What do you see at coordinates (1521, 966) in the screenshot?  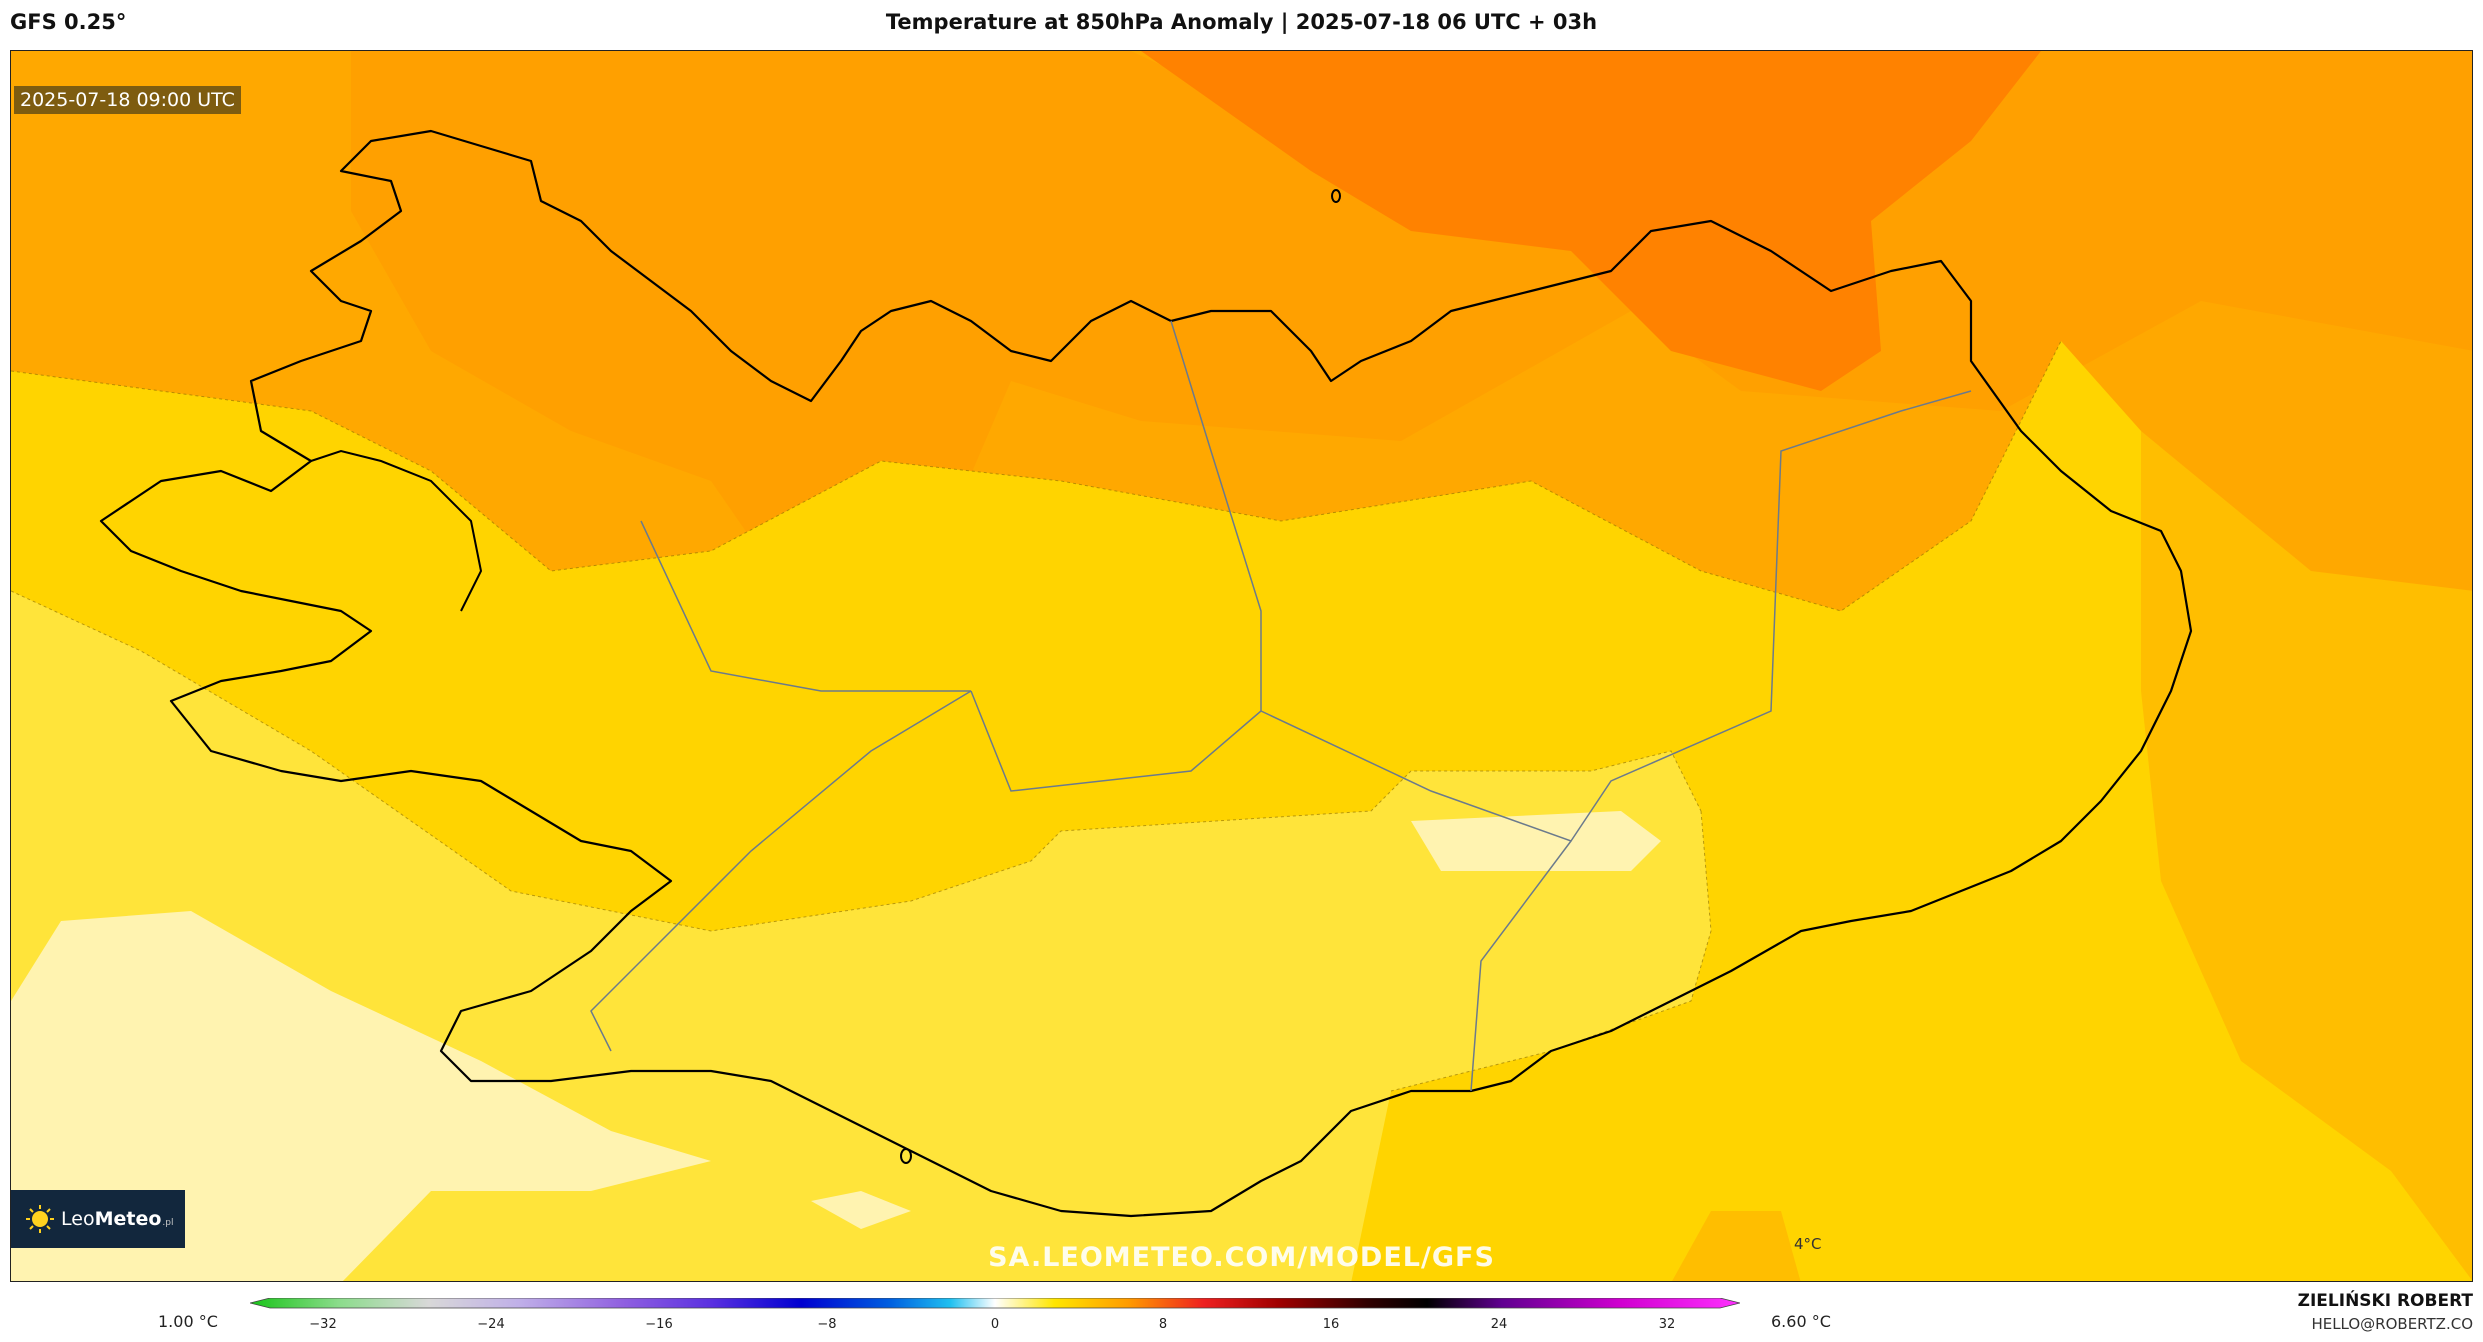 I see `border-south-east` at bounding box center [1521, 966].